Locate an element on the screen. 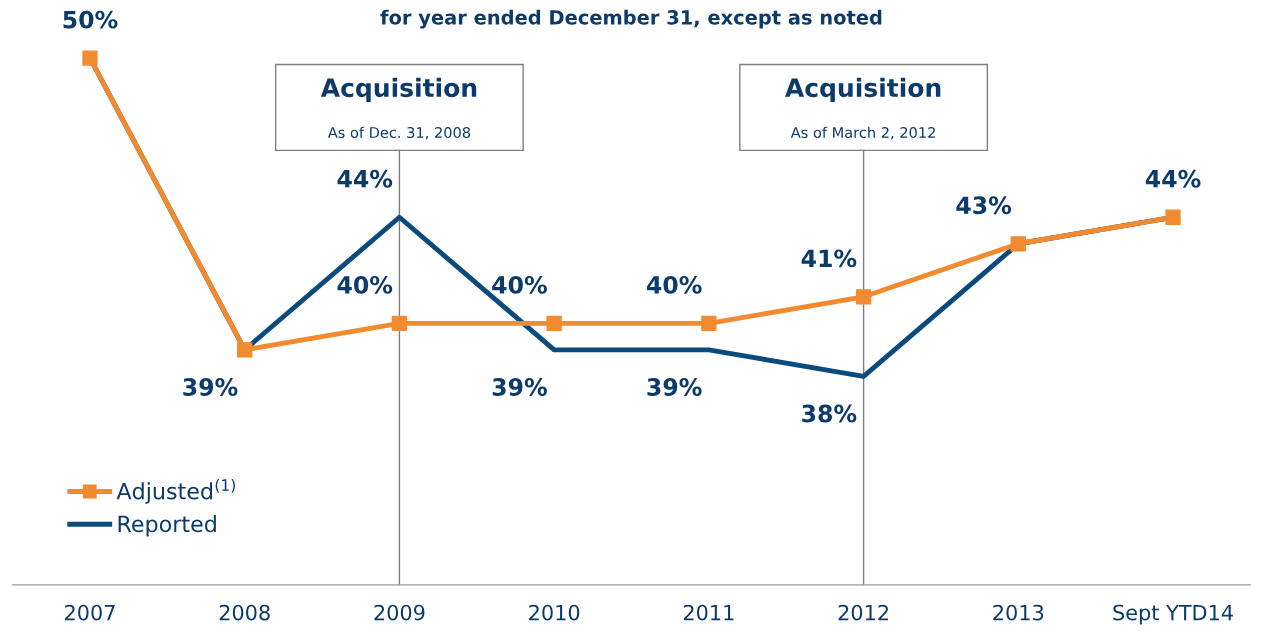 This screenshot has height=642, width=1263. x-tick-label: 2008 is located at coordinates (244, 612).